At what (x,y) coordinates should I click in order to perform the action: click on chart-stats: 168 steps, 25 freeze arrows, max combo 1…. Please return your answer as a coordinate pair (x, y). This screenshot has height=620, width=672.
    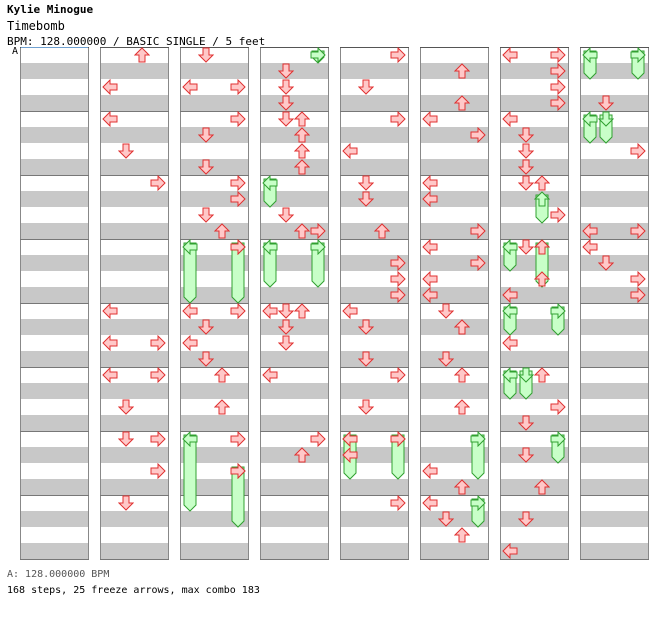
    Looking at the image, I should click on (133, 590).